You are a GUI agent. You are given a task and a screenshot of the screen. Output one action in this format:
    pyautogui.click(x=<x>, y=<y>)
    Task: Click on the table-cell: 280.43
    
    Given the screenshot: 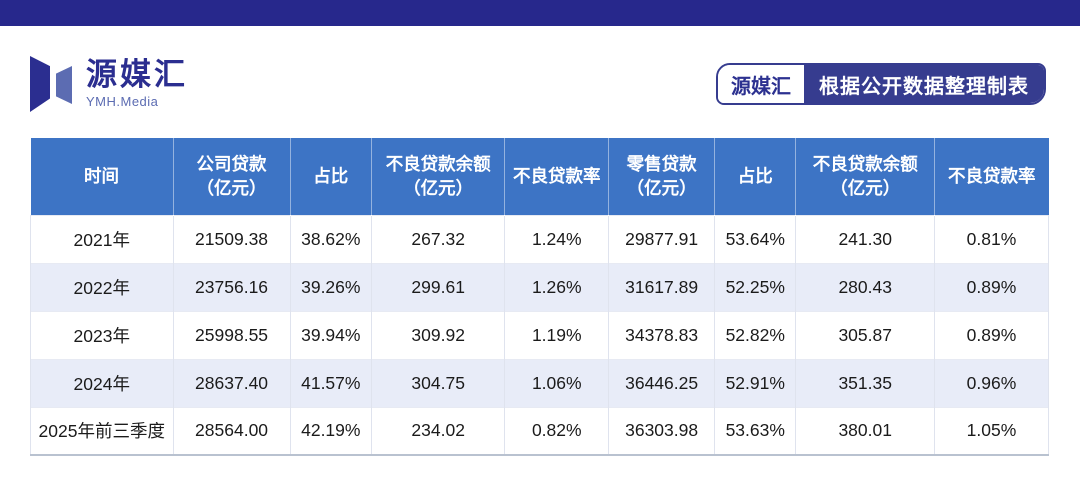 What is the action you would take?
    pyautogui.click(x=865, y=286)
    